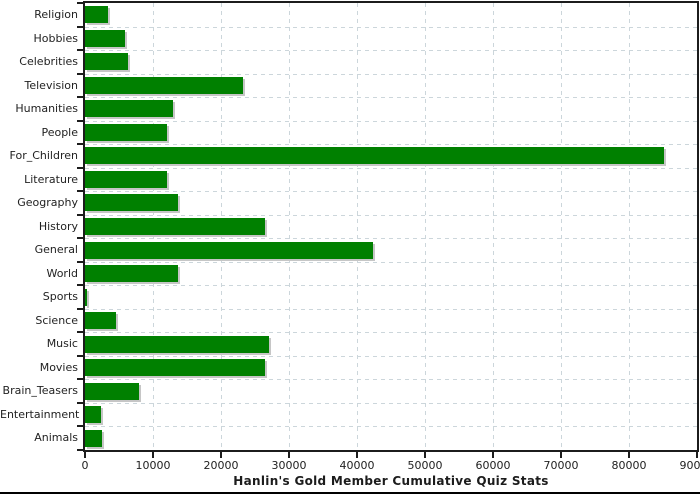 Image resolution: width=700 pixels, height=500 pixels. What do you see at coordinates (58, 367) in the screenshot?
I see `category-label: Movies` at bounding box center [58, 367].